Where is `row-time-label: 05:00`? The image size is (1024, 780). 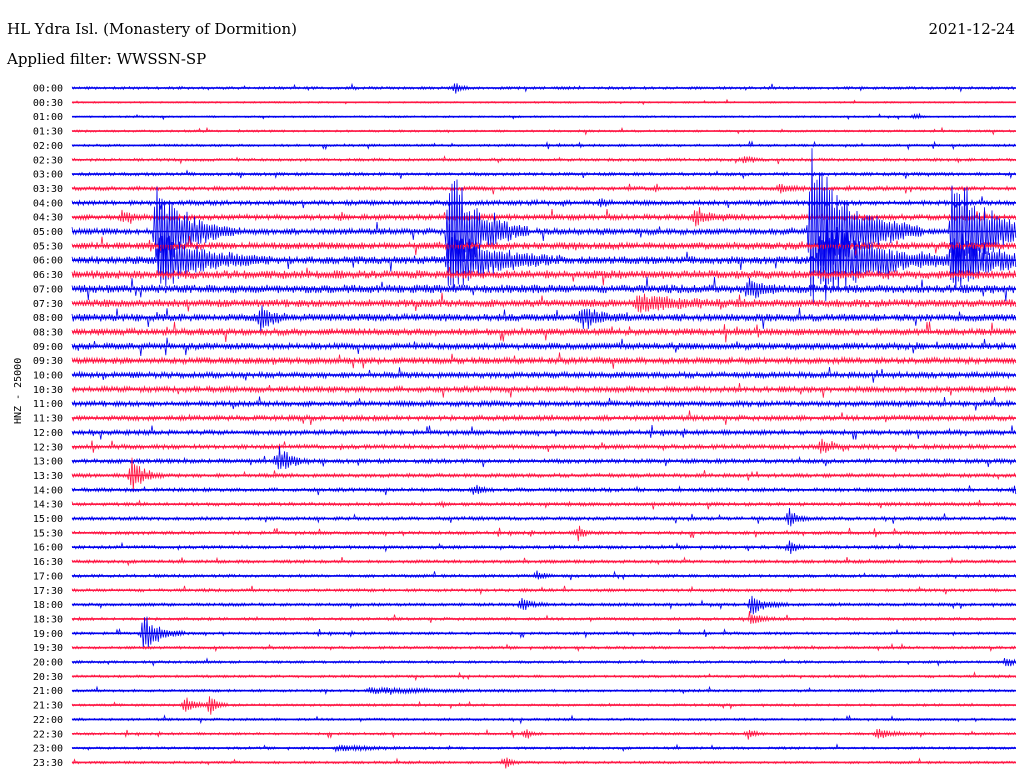 row-time-label: 05:00 is located at coordinates (48, 232).